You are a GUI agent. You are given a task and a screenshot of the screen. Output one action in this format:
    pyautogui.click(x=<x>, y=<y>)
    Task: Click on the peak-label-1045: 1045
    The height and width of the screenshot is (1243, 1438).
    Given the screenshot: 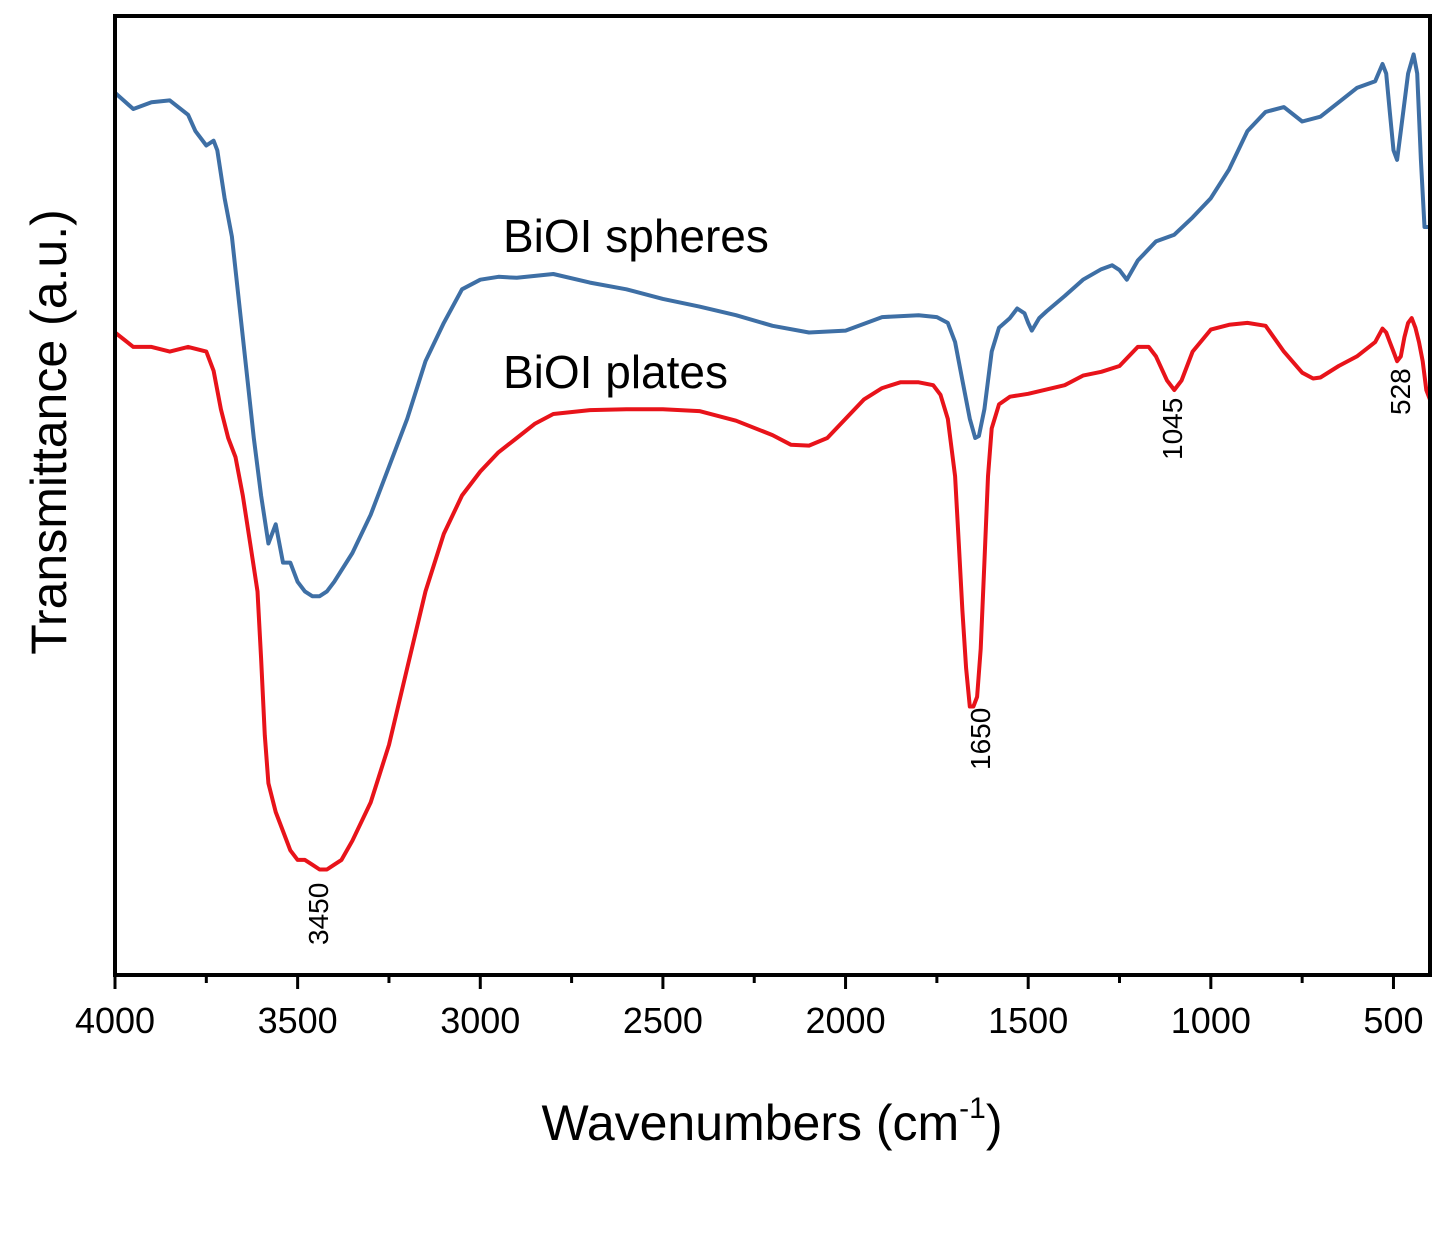 What is the action you would take?
    pyautogui.click(x=1172, y=429)
    